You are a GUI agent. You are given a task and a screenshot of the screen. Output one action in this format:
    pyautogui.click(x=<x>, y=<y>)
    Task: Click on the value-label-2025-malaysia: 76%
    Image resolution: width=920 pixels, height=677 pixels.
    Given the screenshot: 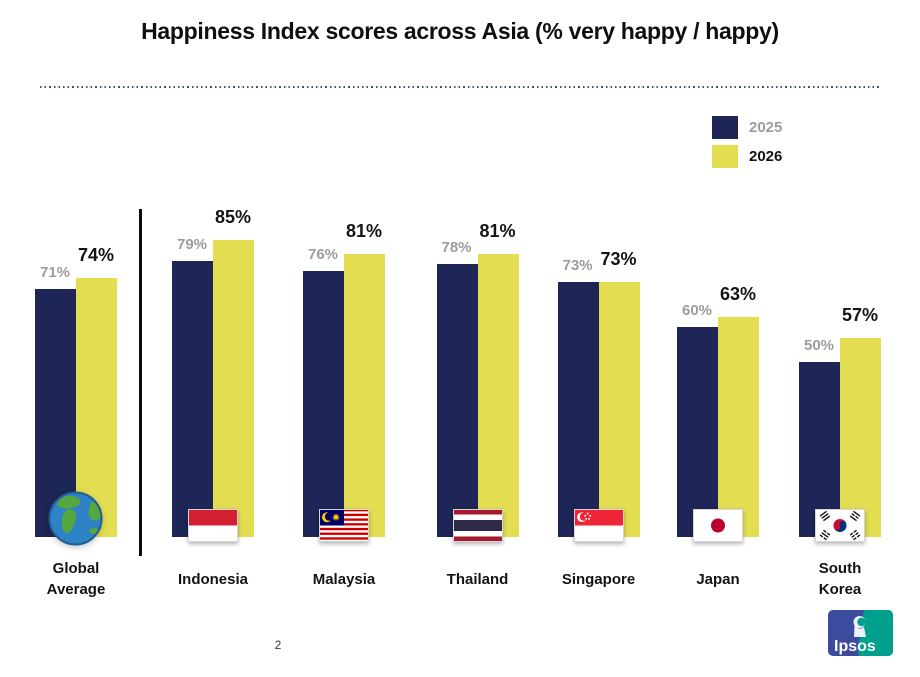 What is the action you would take?
    pyautogui.click(x=323, y=254)
    